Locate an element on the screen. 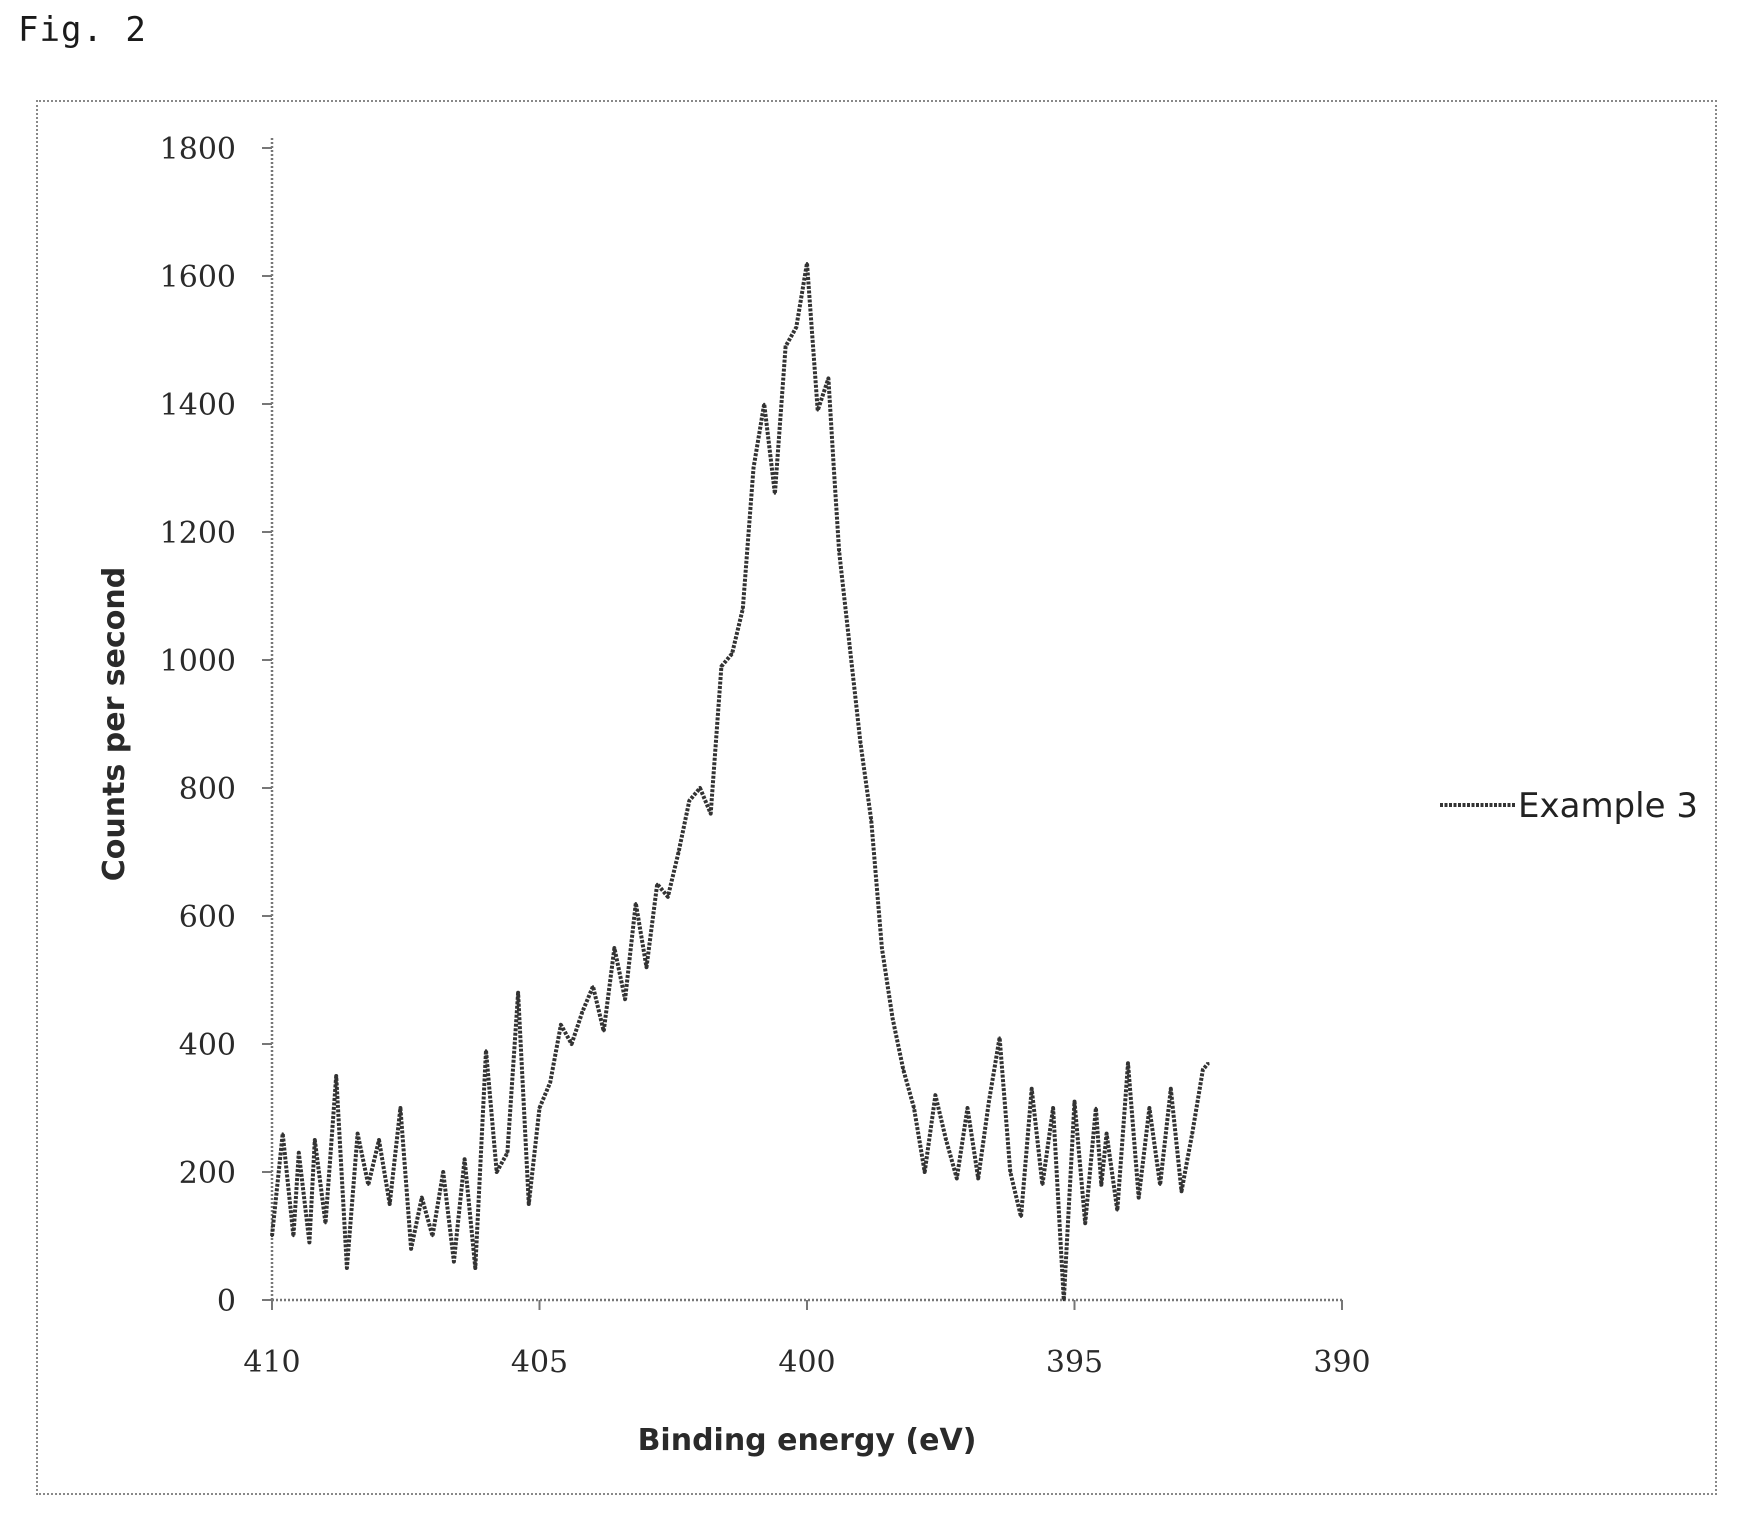 Image resolution: width=1757 pixels, height=1529 pixels. y-tick-label: 1600 is located at coordinates (198, 277).